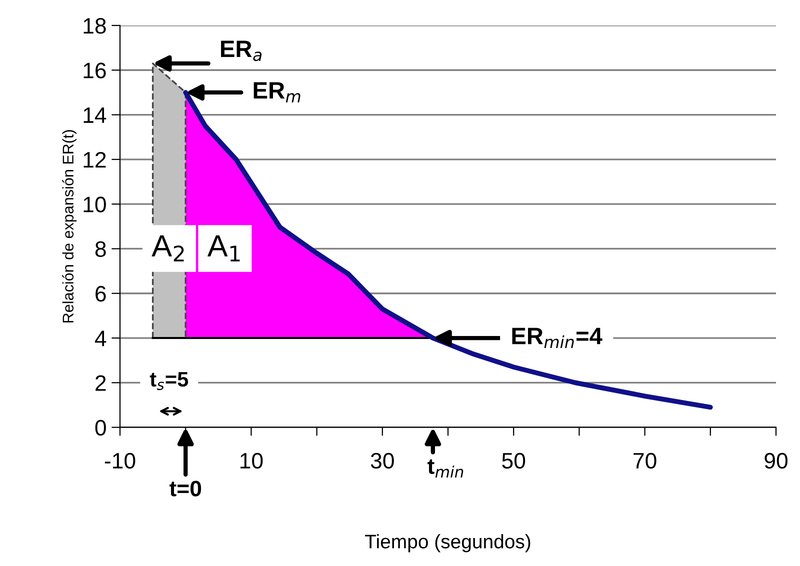 Image resolution: width=800 pixels, height=566 pixels. I want to click on y-tick-label: 0, so click(100, 428).